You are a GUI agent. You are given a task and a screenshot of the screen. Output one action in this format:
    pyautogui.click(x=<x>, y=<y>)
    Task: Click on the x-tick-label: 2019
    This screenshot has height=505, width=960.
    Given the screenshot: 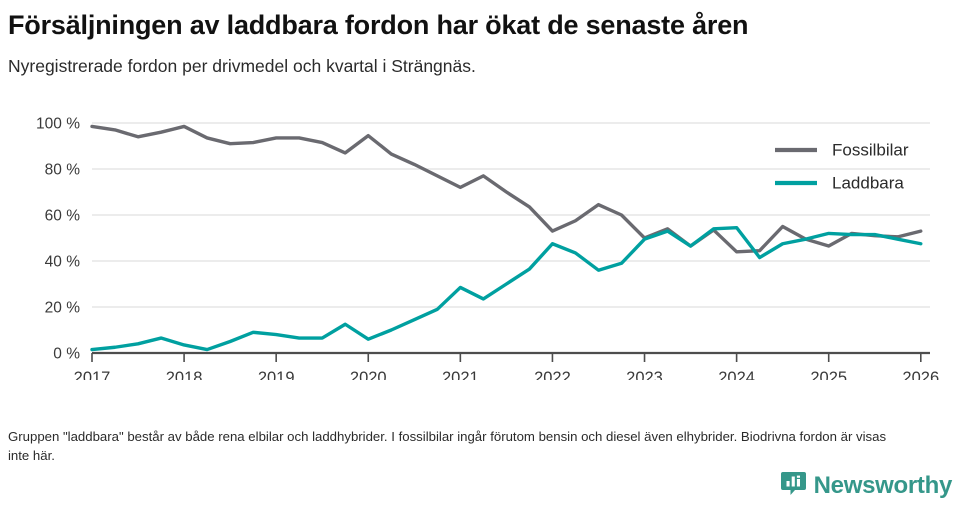 What is the action you would take?
    pyautogui.click(x=276, y=374)
    